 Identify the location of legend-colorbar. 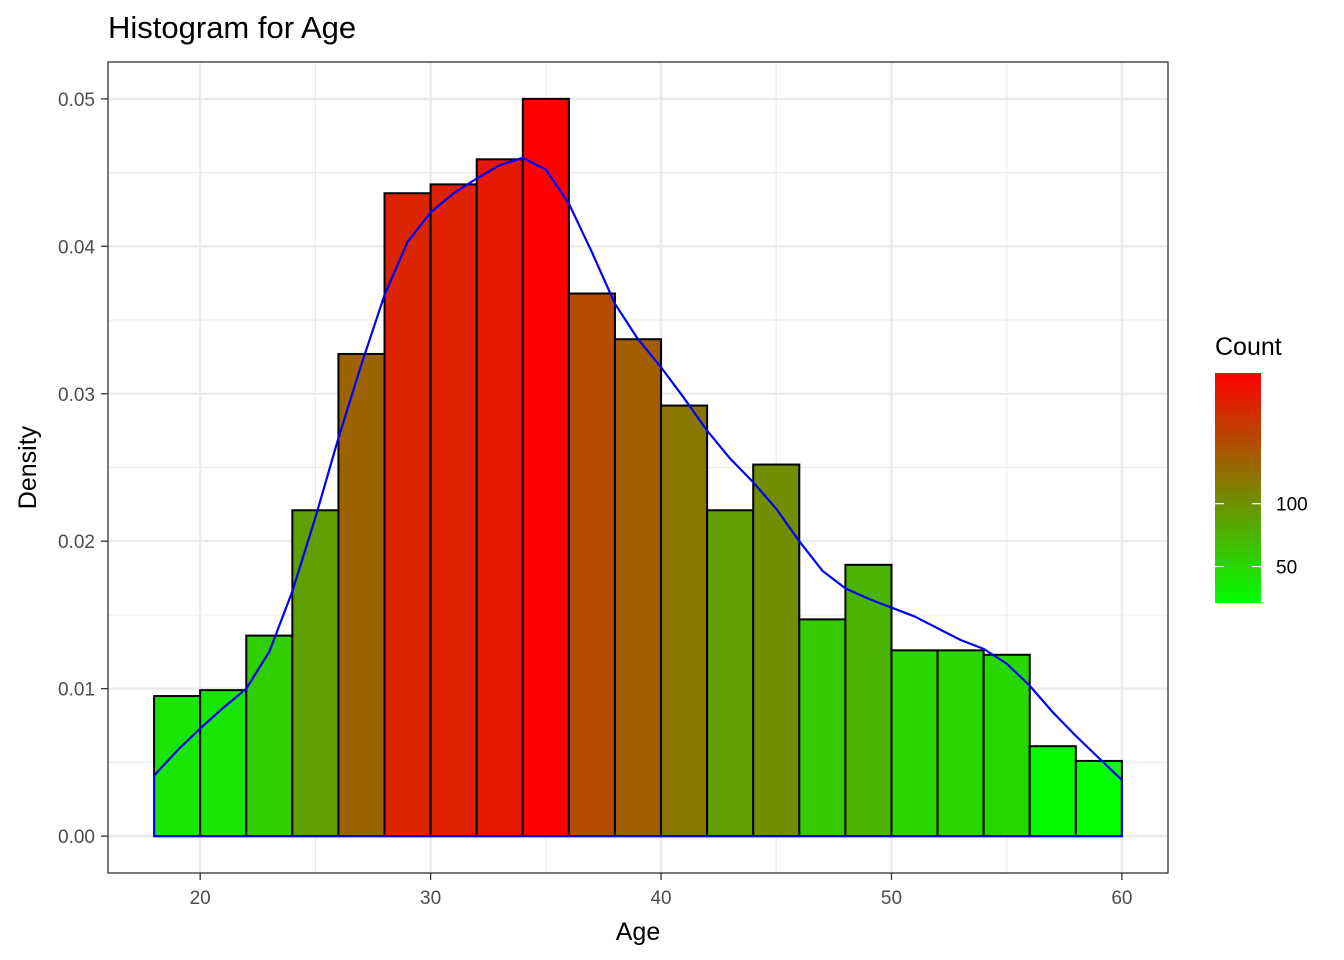
(1238, 488).